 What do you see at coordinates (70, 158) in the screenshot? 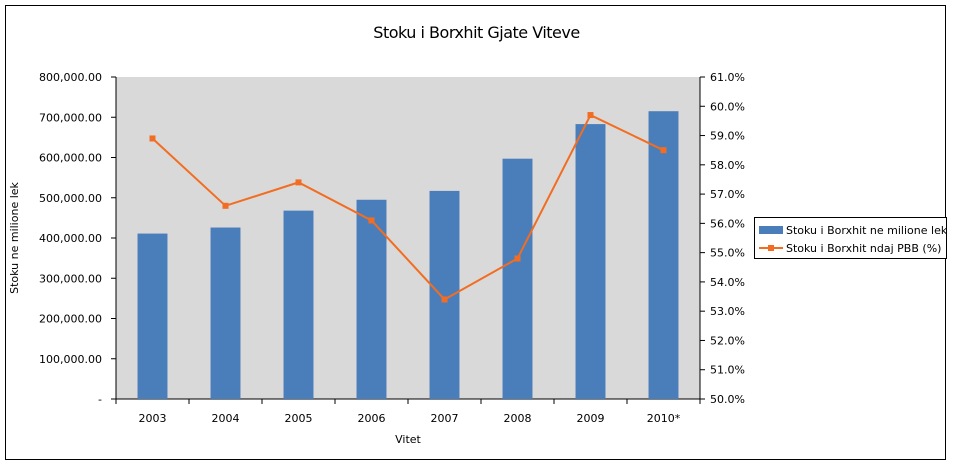
I see `y-tick-label-left: 600,000.00` at bounding box center [70, 158].